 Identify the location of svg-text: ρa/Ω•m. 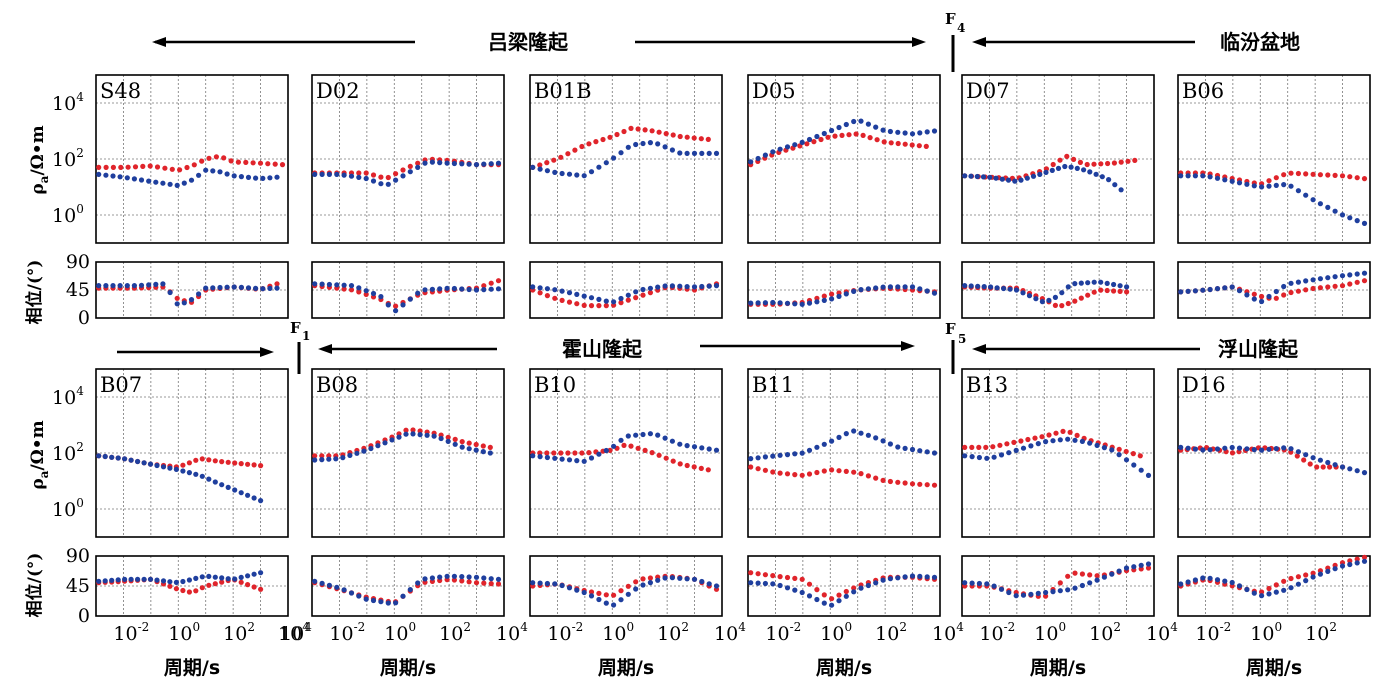
(39, 159).